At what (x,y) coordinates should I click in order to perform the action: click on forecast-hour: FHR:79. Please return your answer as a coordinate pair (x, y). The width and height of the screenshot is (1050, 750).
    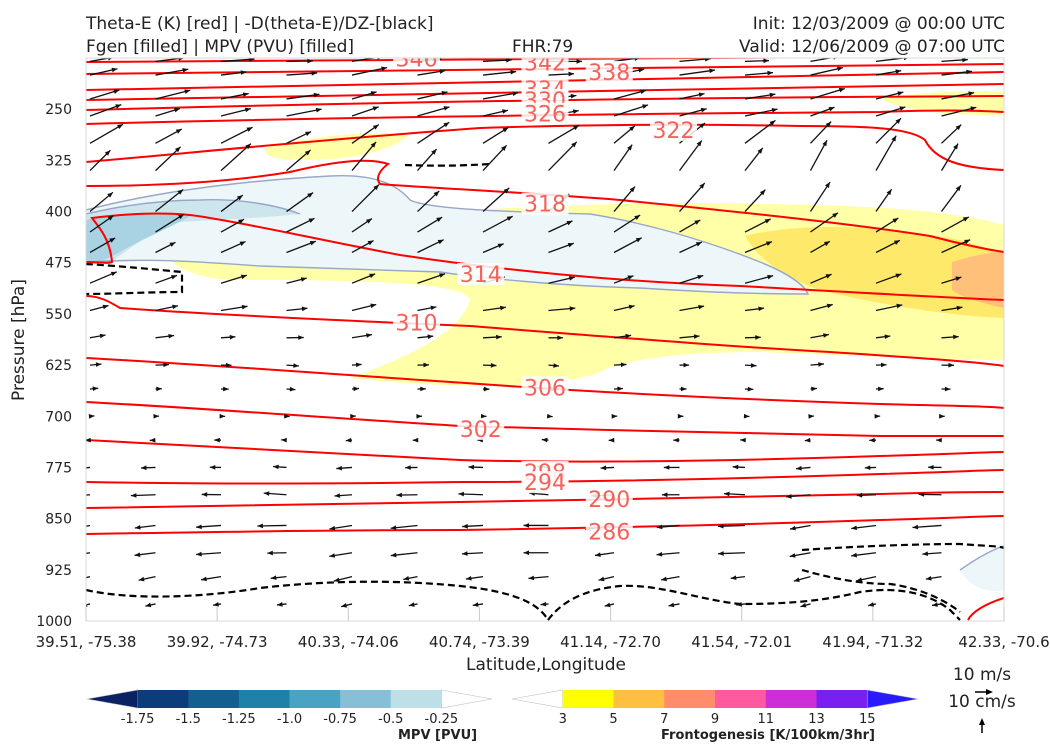
    Looking at the image, I should click on (543, 47).